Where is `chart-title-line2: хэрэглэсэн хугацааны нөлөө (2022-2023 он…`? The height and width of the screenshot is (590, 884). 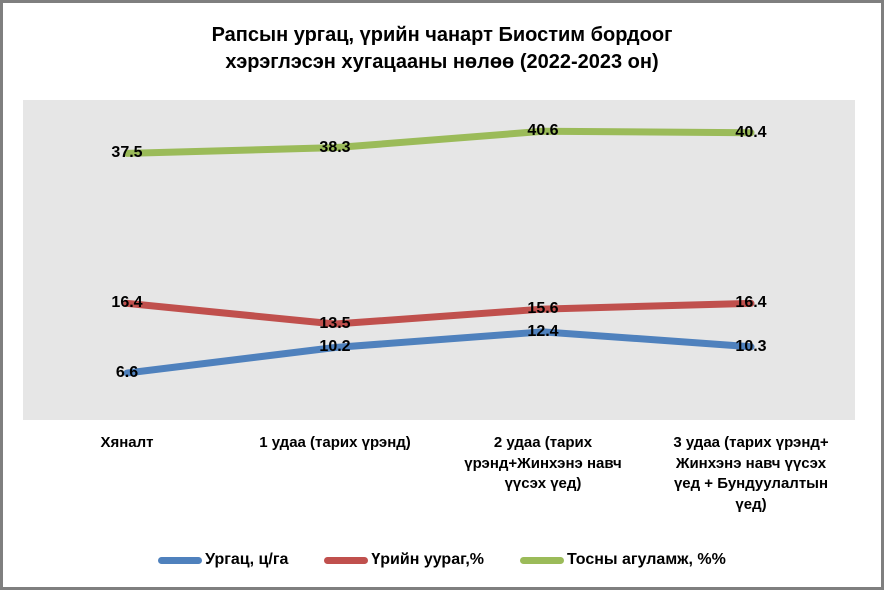
chart-title-line2: хэрэглэсэн хугацааны нөлөө (2022-2023 он… is located at coordinates (442, 62).